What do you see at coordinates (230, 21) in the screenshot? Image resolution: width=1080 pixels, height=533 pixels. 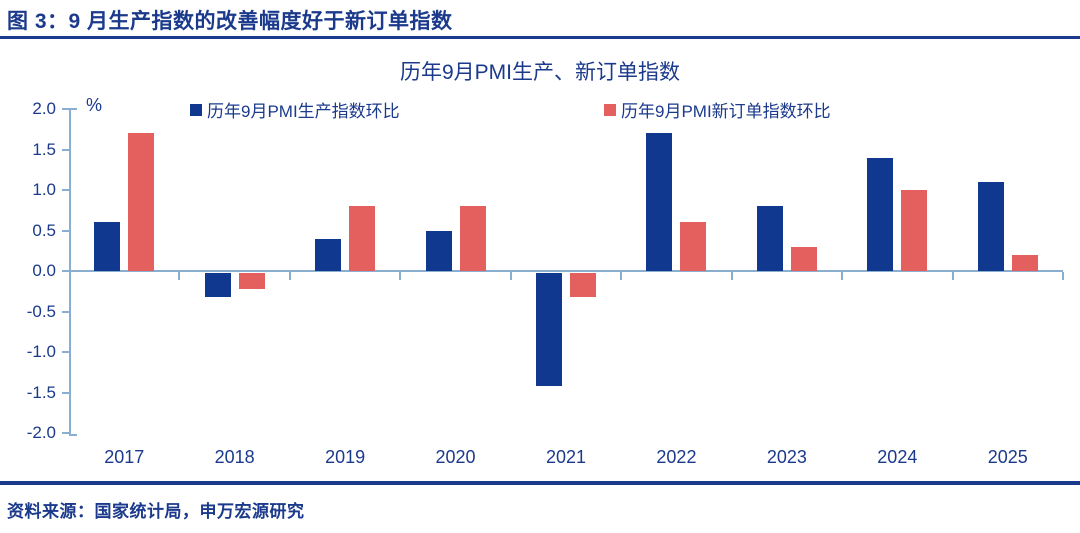 I see `figure-title: 图 3：9 月生产指数的改善幅度好于新订单指数` at bounding box center [230, 21].